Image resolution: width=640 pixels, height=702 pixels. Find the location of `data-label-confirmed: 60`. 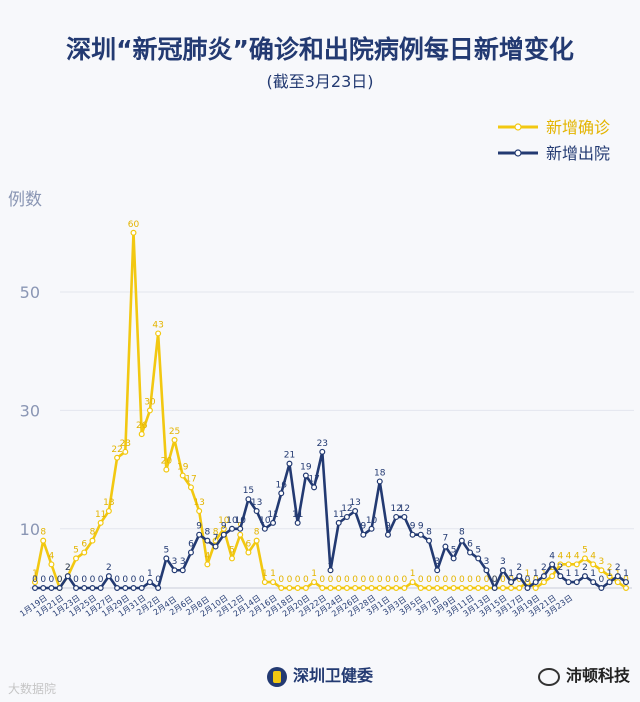

data-label-confirmed: 60 is located at coordinates (134, 225).